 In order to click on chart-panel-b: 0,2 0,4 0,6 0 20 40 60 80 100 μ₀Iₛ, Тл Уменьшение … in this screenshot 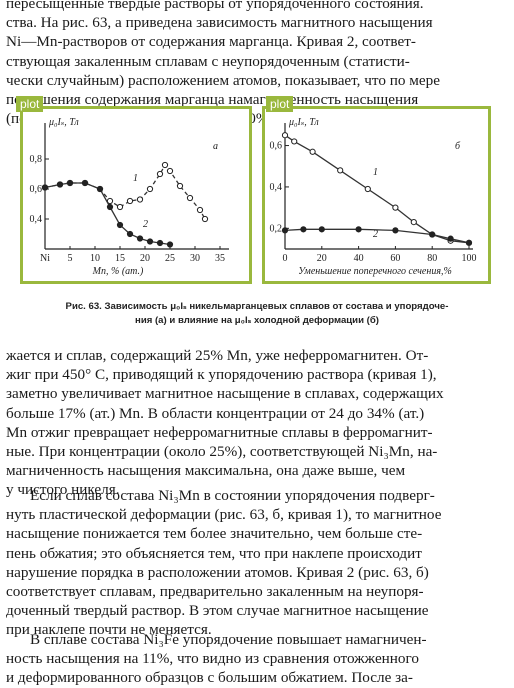, I will do `click(376, 195)`.